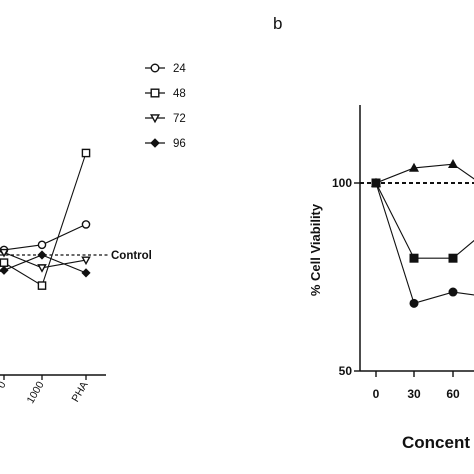 This screenshot has height=474, width=474. Describe the element at coordinates (179, 94) in the screenshot. I see `legend-label-48: 48` at that location.